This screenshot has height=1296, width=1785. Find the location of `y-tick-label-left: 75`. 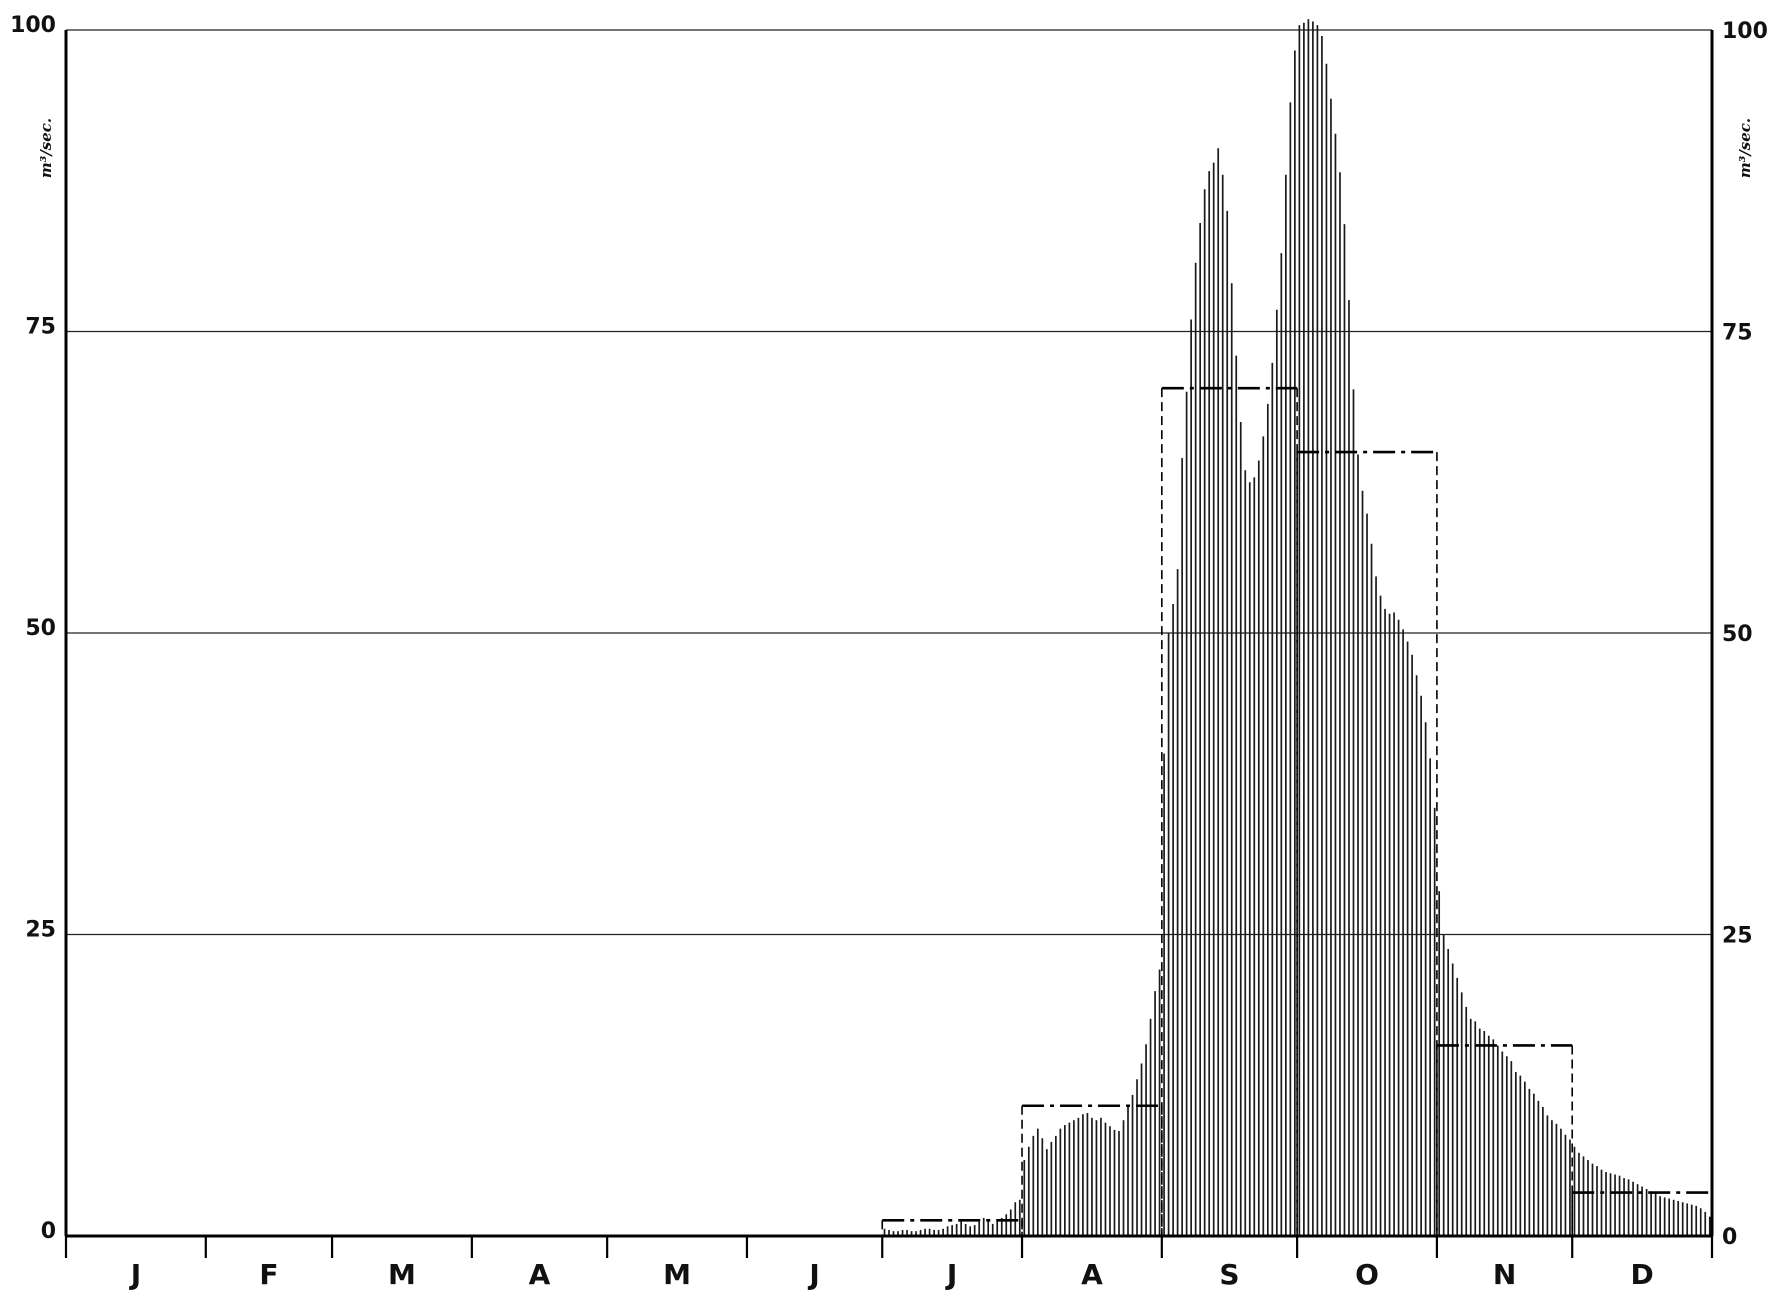

y-tick-label-left: 75 is located at coordinates (40, 327).